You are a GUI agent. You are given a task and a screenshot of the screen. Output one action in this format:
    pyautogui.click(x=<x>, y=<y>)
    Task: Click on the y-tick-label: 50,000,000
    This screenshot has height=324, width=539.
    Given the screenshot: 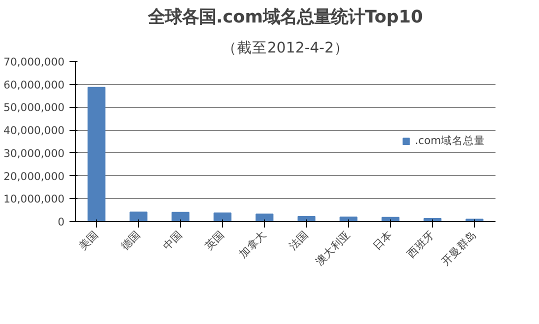 What is the action you would take?
    pyautogui.click(x=34, y=107)
    